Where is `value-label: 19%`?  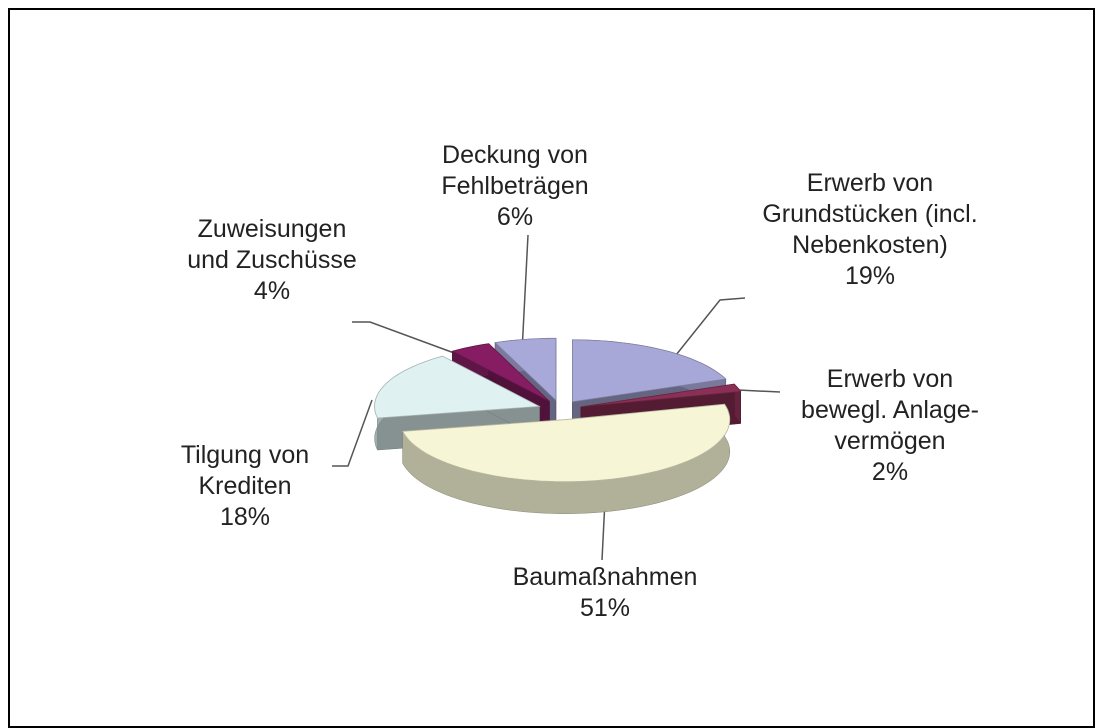
value-label: 19% is located at coordinates (870, 276).